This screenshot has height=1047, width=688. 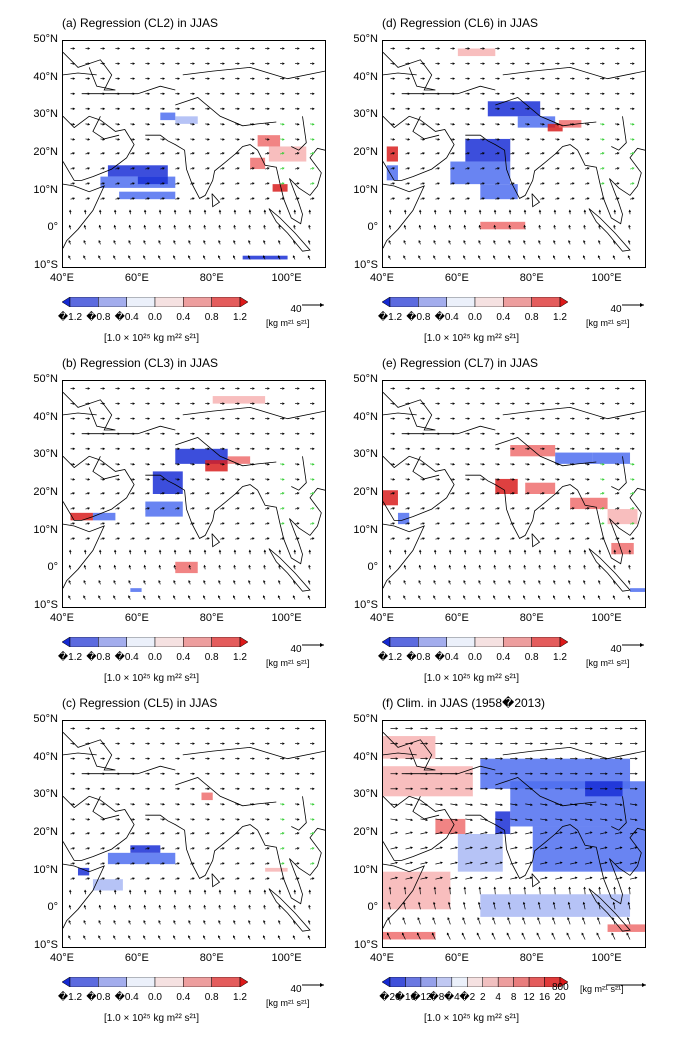 I want to click on reference-vector: 40 [kg m²¹ s²¹], so click(x=301, y=997).